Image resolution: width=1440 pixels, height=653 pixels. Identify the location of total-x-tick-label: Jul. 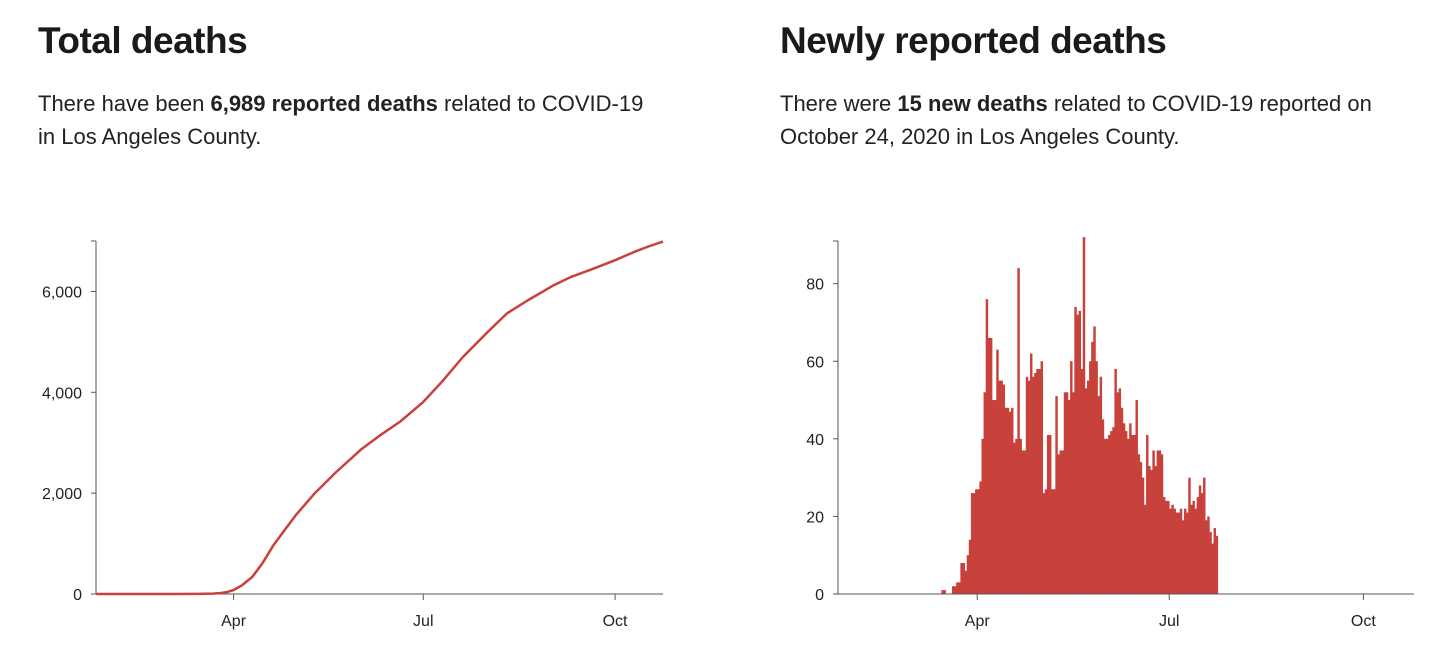
(423, 621).